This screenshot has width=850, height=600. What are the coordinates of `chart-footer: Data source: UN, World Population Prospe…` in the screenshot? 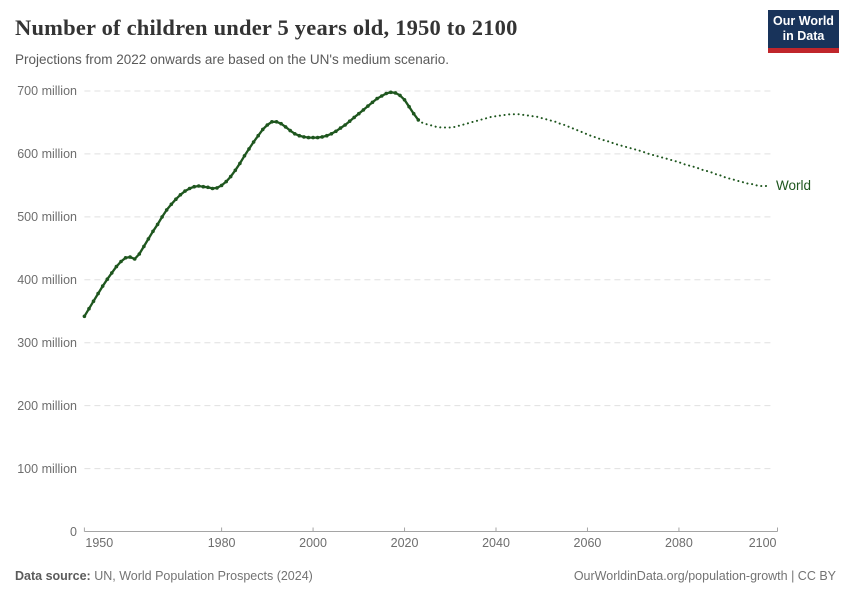 It's located at (425, 576).